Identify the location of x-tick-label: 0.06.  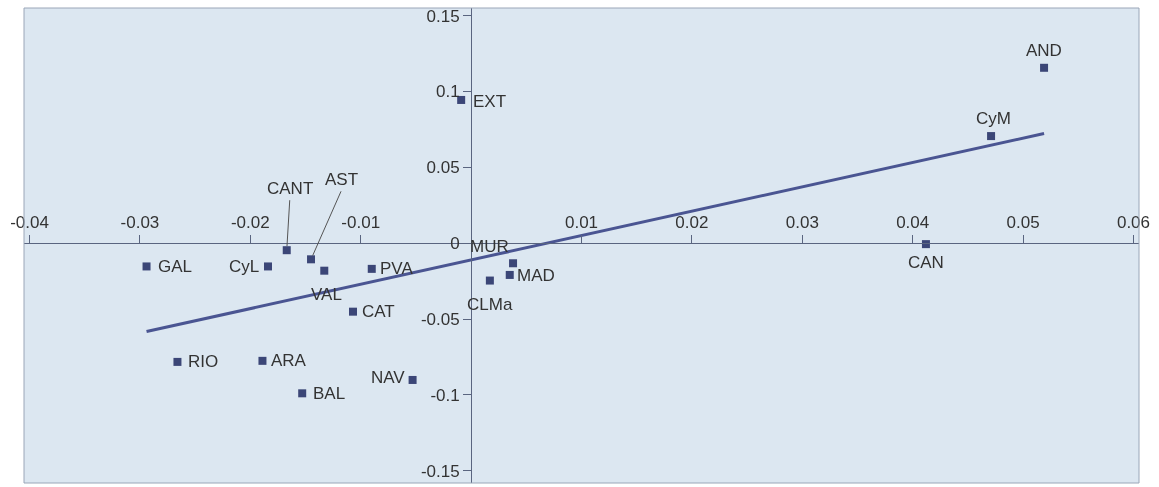
(1133, 223).